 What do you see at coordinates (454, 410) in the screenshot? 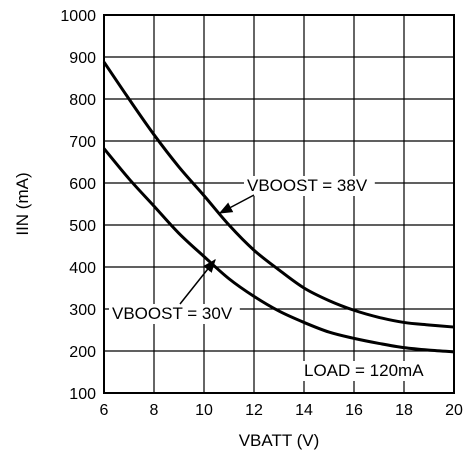
I see `x-tick-label: 20` at bounding box center [454, 410].